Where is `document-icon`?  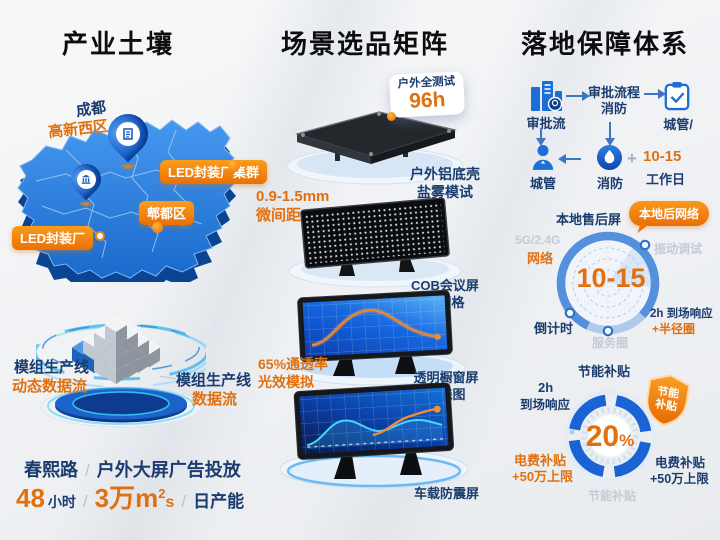 document-icon is located at coordinates (128, 134).